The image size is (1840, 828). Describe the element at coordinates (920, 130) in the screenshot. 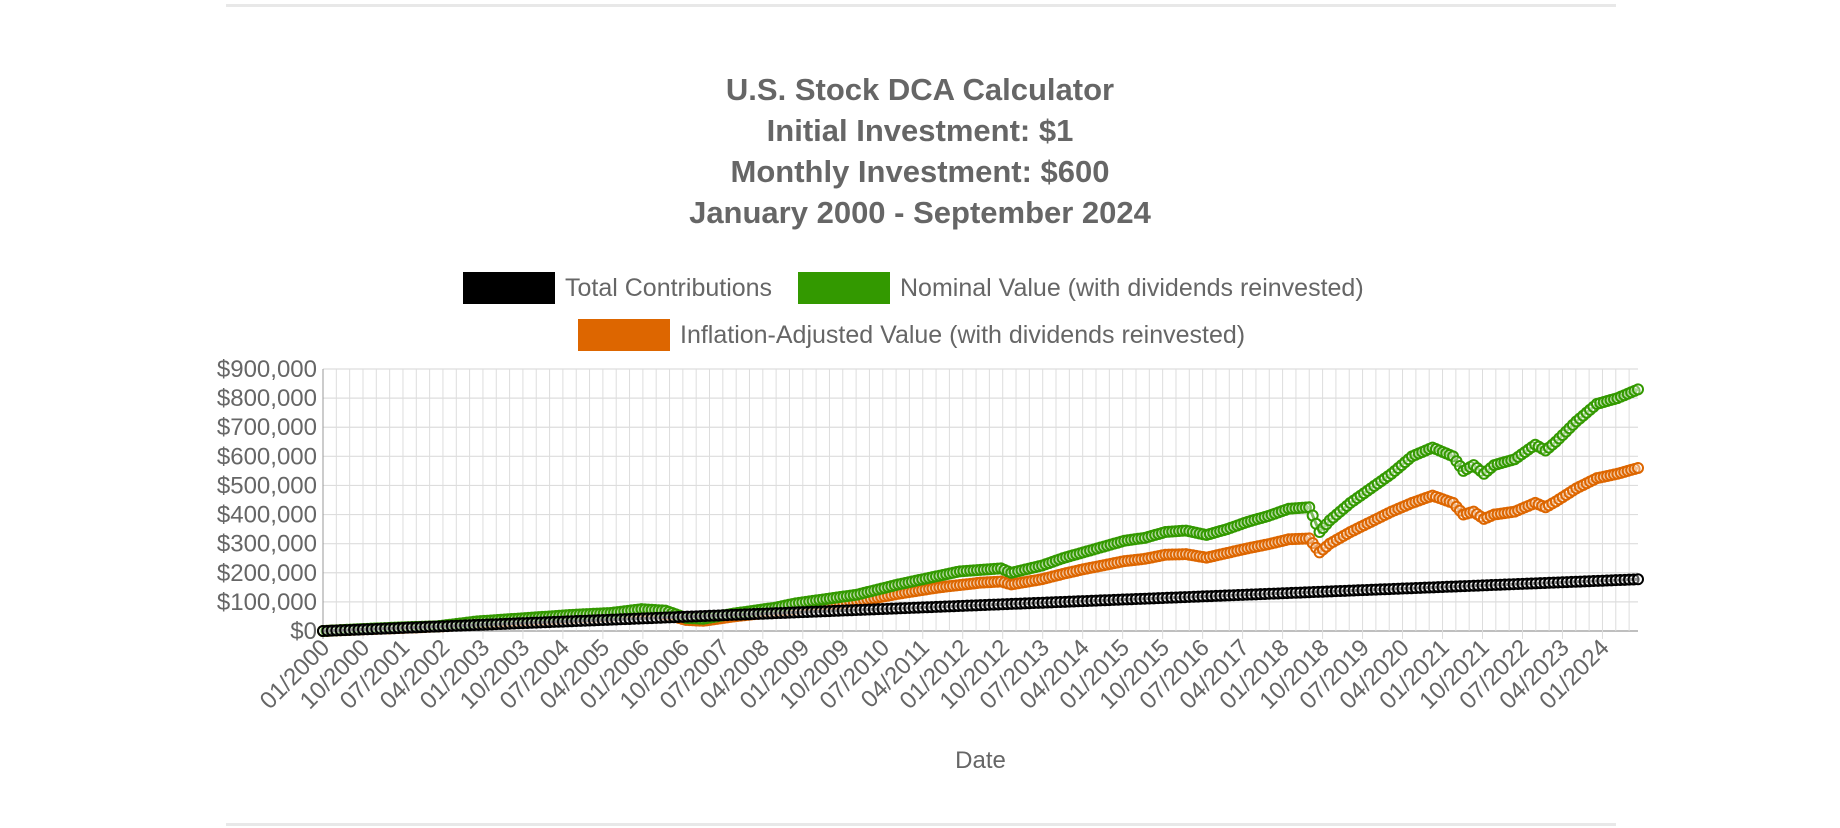

I see `title-line-2: Initial Investment: $1` at that location.